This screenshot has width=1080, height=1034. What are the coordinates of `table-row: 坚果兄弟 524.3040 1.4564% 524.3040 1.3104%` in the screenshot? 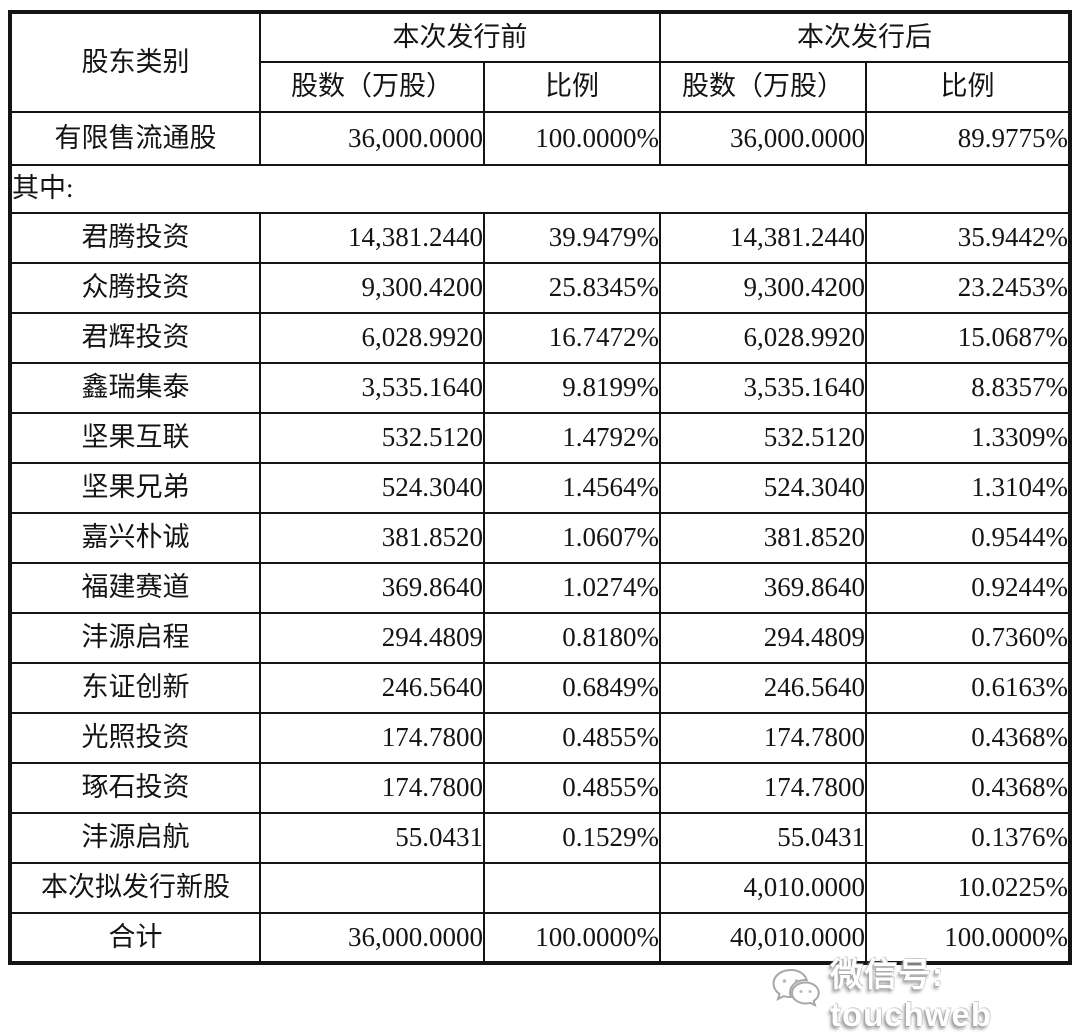 It's located at (540, 488).